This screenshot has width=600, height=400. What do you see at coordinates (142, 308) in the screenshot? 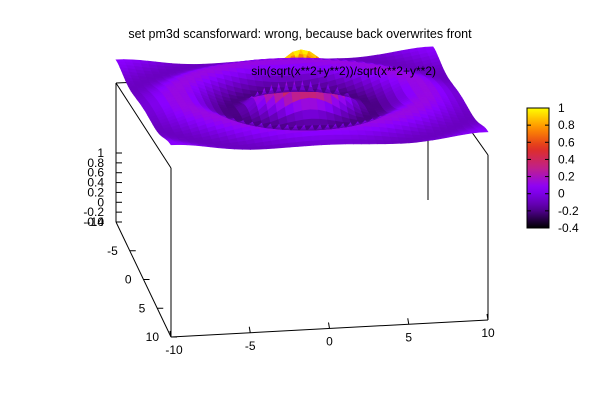
I see `y-tick-label: 5` at bounding box center [142, 308].